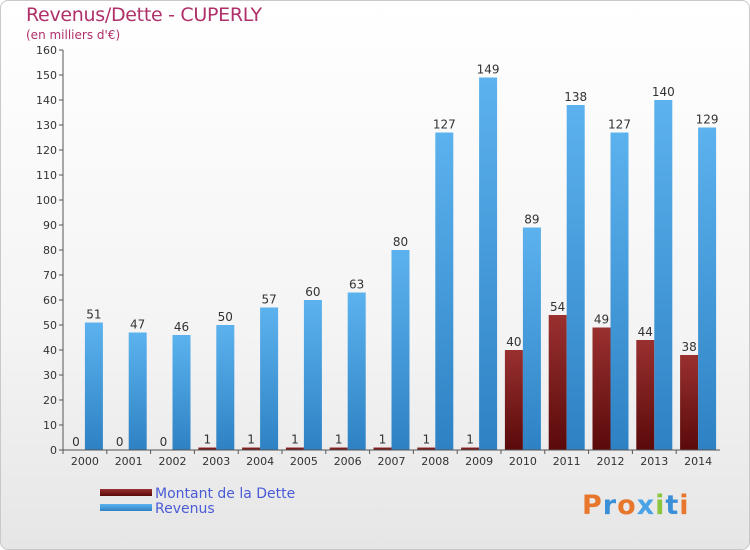 The width and height of the screenshot is (750, 550). What do you see at coordinates (707, 120) in the screenshot?
I see `data-label-revenus: 129` at bounding box center [707, 120].